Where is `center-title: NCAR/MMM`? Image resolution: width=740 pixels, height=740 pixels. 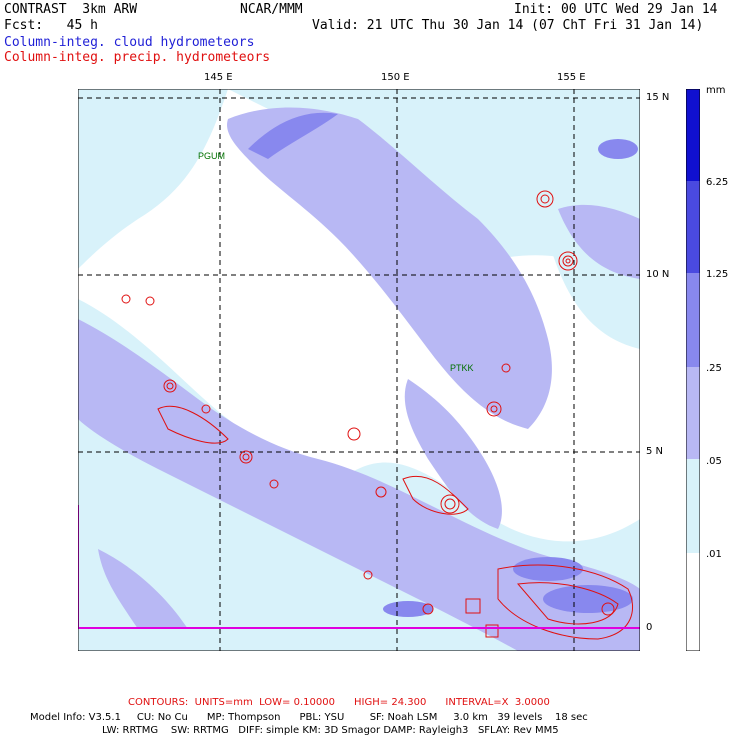
center-title: NCAR/MMM is located at coordinates (271, 9).